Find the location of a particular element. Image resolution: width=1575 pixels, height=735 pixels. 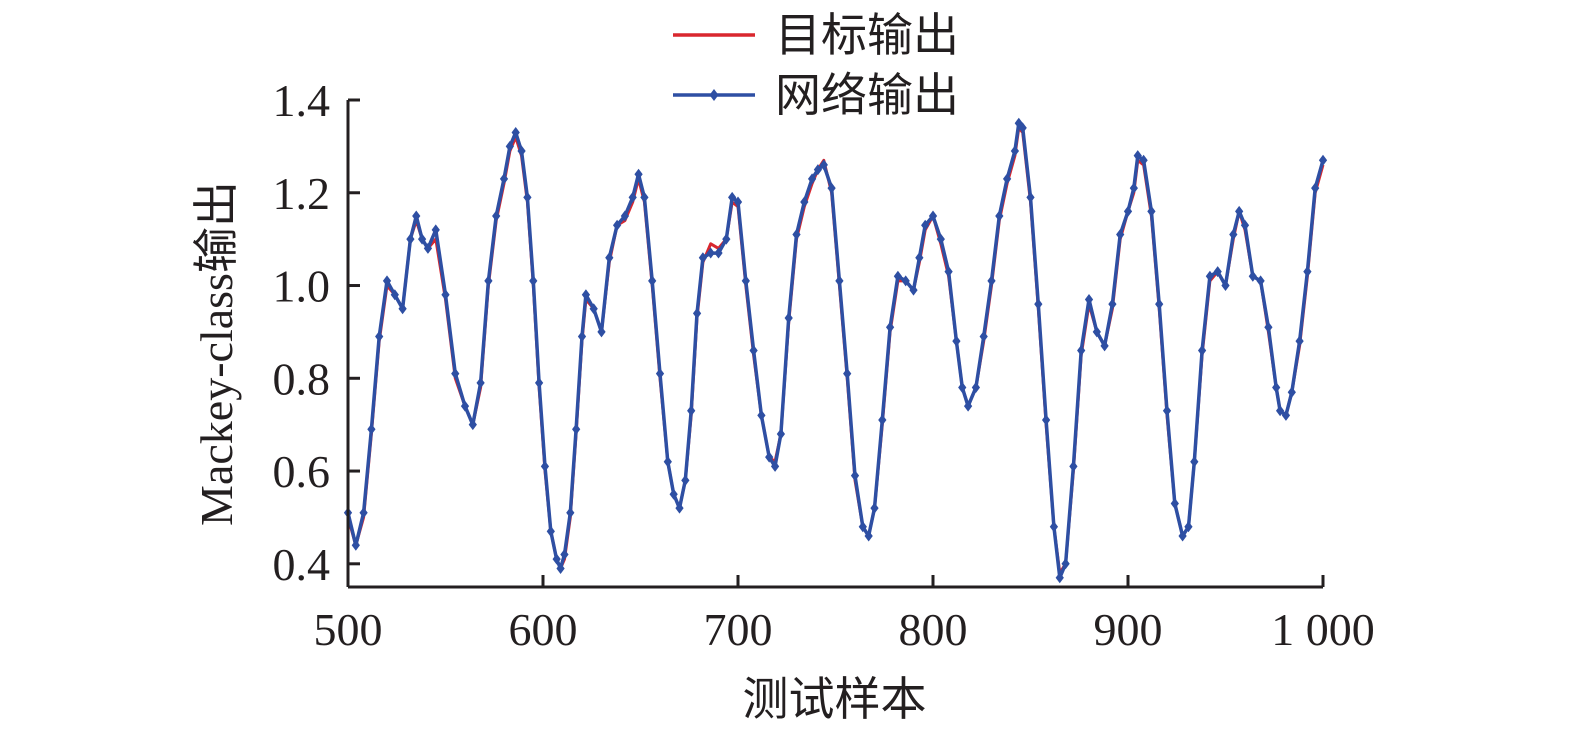

y-tick-label: 0.8 is located at coordinates (302, 378).